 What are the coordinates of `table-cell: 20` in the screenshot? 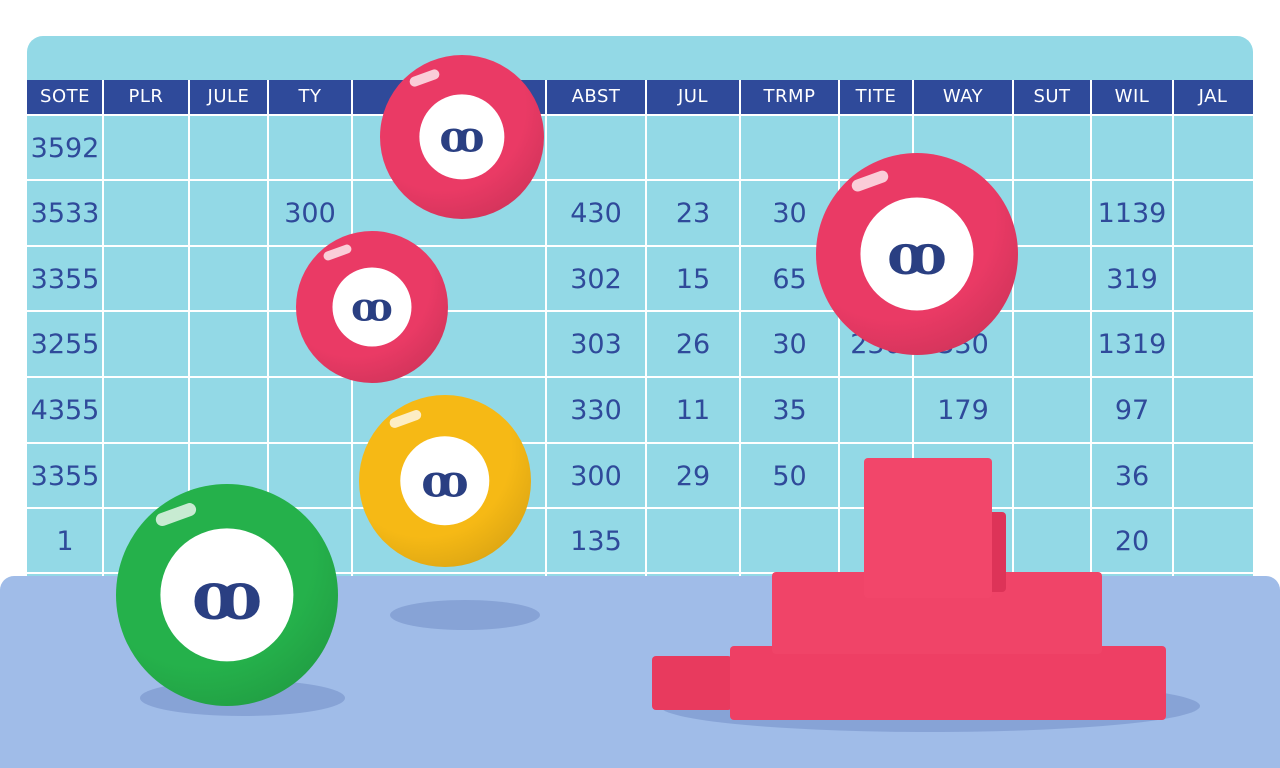 It's located at (1132, 541).